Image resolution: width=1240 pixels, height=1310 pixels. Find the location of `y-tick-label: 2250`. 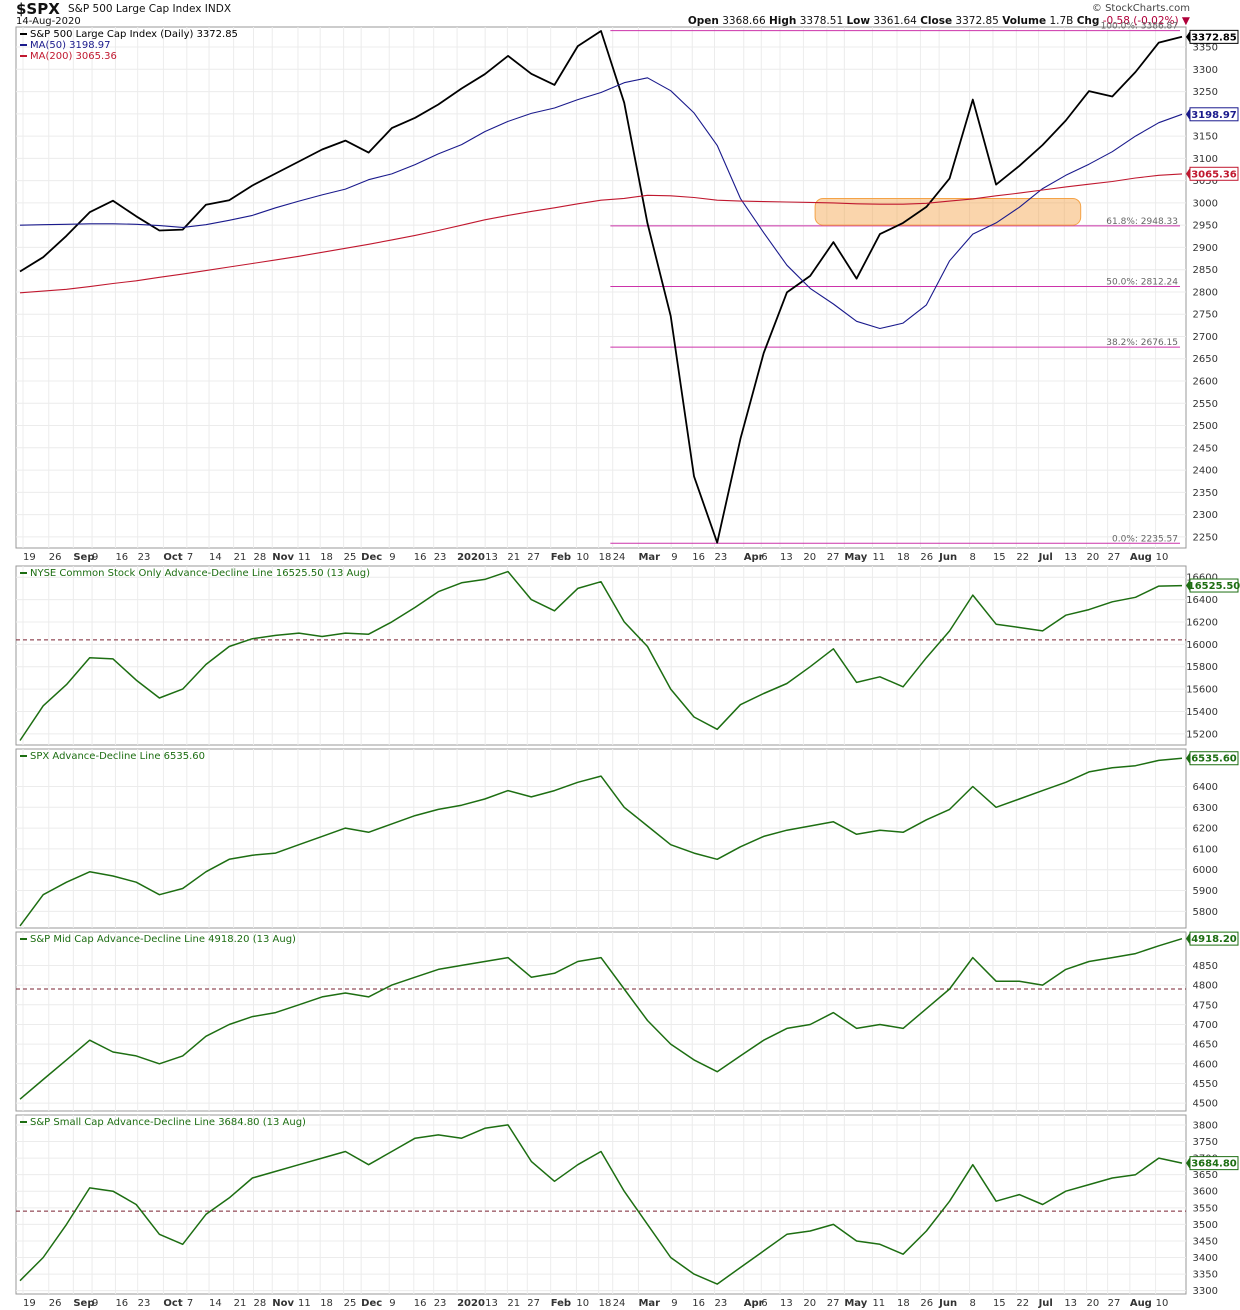

y-tick-label: 2250 is located at coordinates (1205, 537).